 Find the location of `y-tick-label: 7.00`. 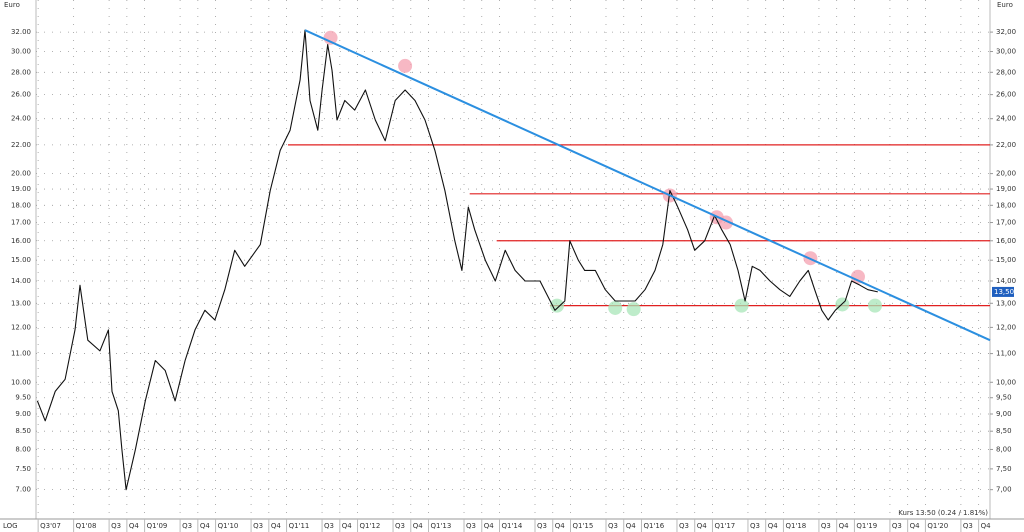

y-tick-label: 7.00 is located at coordinates (23, 490).